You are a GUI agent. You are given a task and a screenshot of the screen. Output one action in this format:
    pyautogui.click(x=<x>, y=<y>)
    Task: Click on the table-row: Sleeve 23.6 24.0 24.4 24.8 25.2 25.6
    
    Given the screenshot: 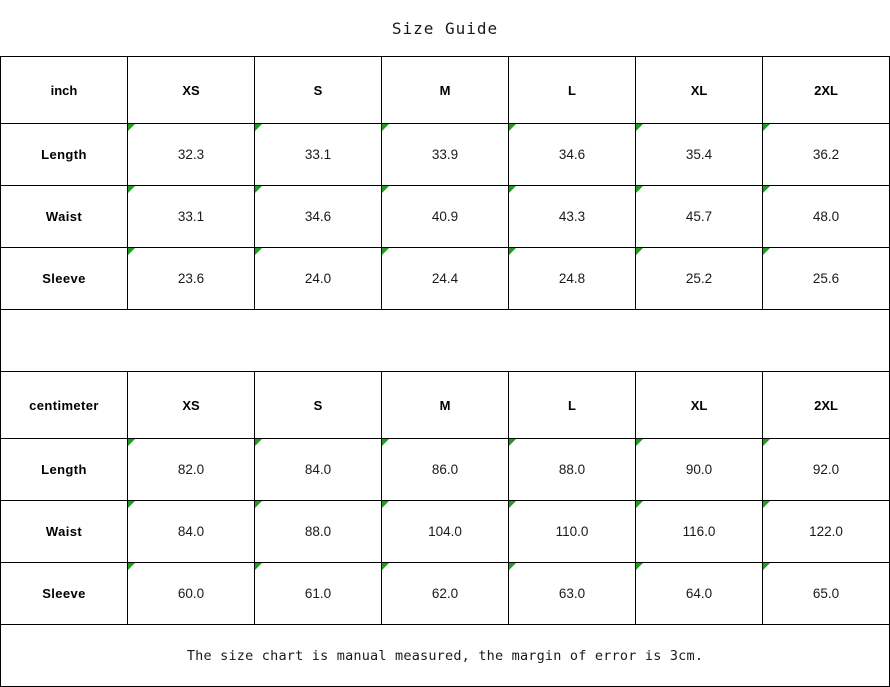 What is the action you would take?
    pyautogui.click(x=445, y=278)
    